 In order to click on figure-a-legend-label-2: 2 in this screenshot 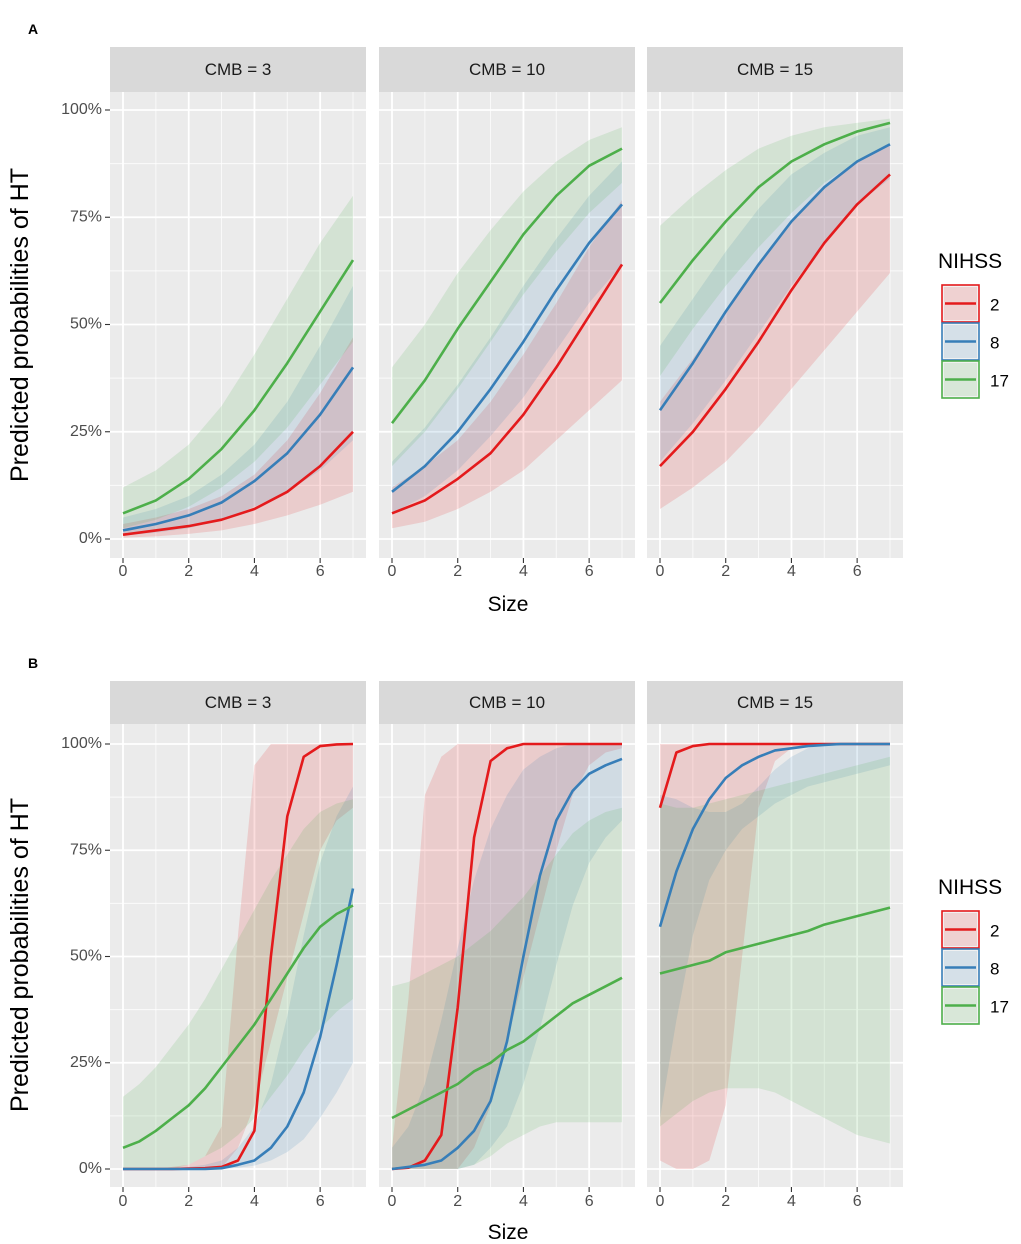, I will do `click(994, 304)`.